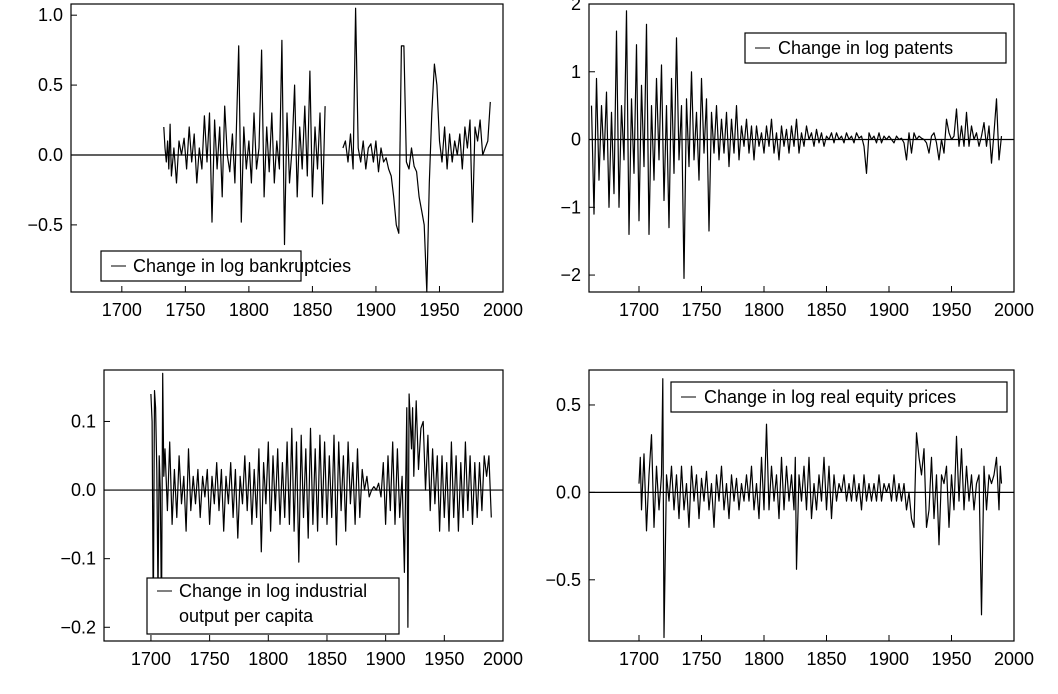 This screenshot has height=694, width=1058. I want to click on patents-x-tick-label: 1800, so click(764, 310).